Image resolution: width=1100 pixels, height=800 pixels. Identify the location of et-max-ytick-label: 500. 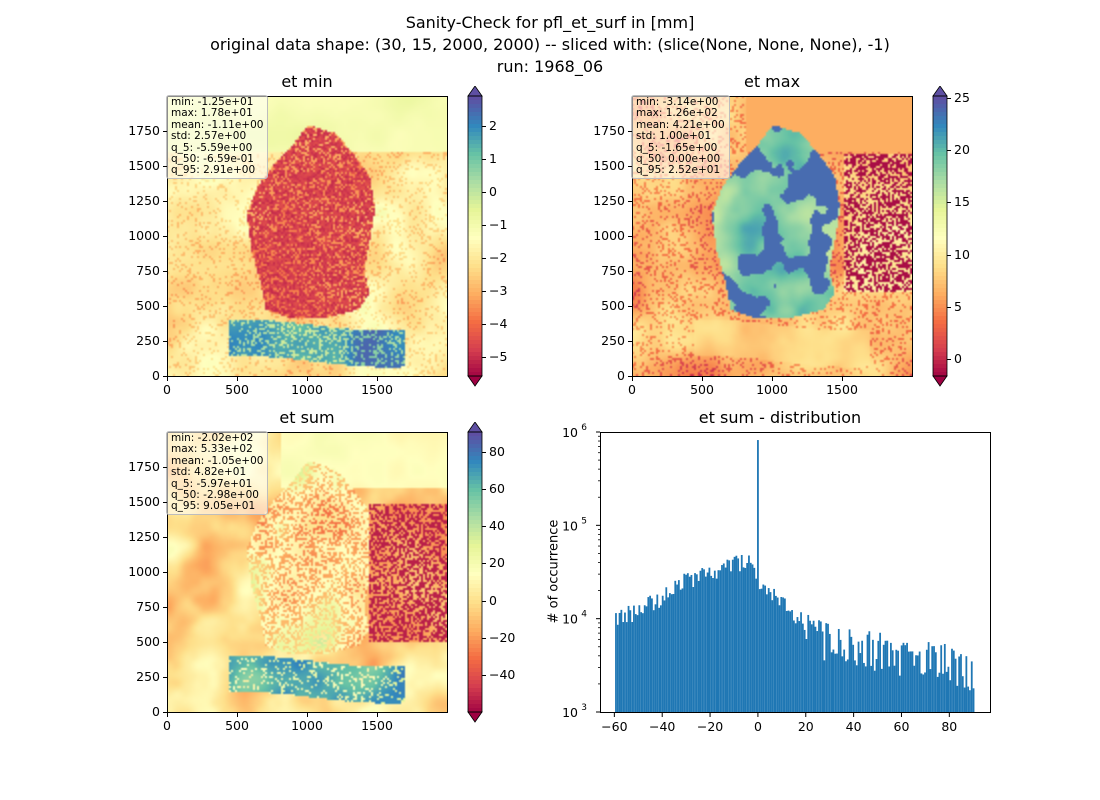
(613, 305).